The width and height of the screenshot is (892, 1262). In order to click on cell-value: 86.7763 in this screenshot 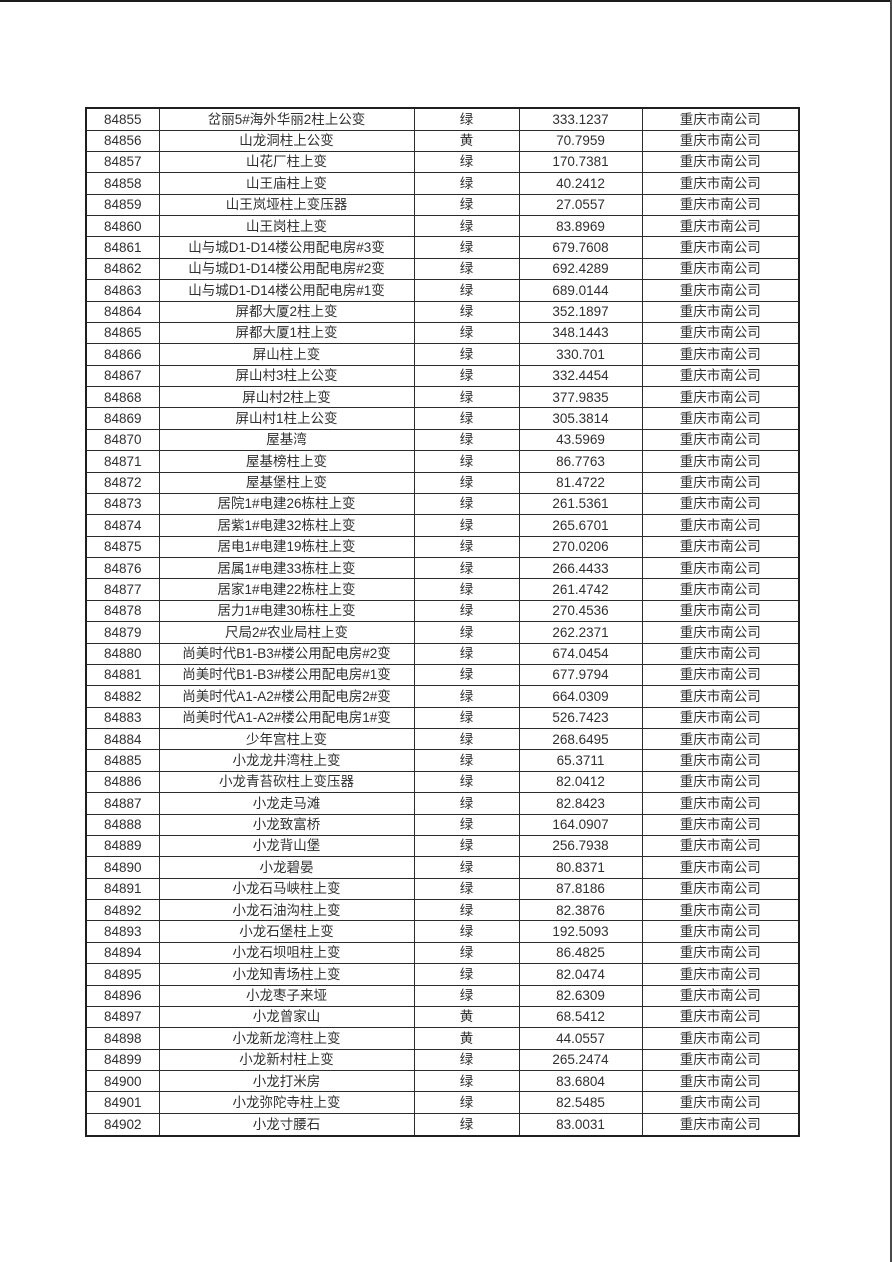, I will do `click(580, 461)`.